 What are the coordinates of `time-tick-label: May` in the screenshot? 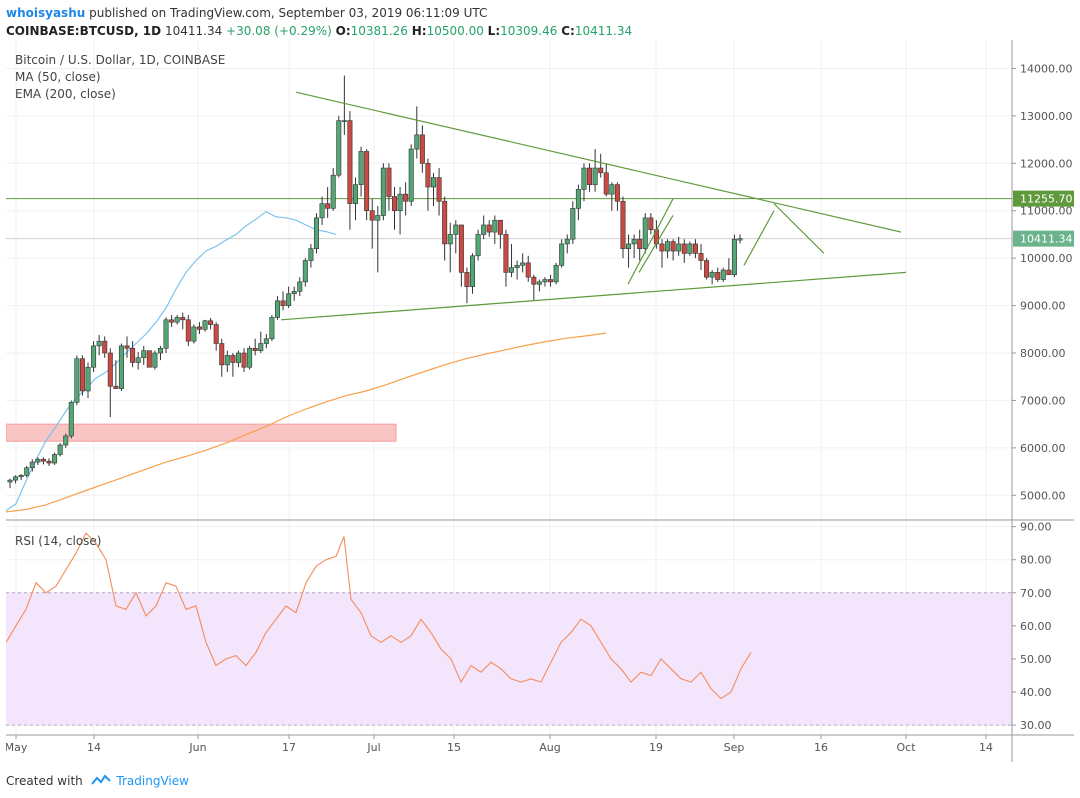 It's located at (17, 747).